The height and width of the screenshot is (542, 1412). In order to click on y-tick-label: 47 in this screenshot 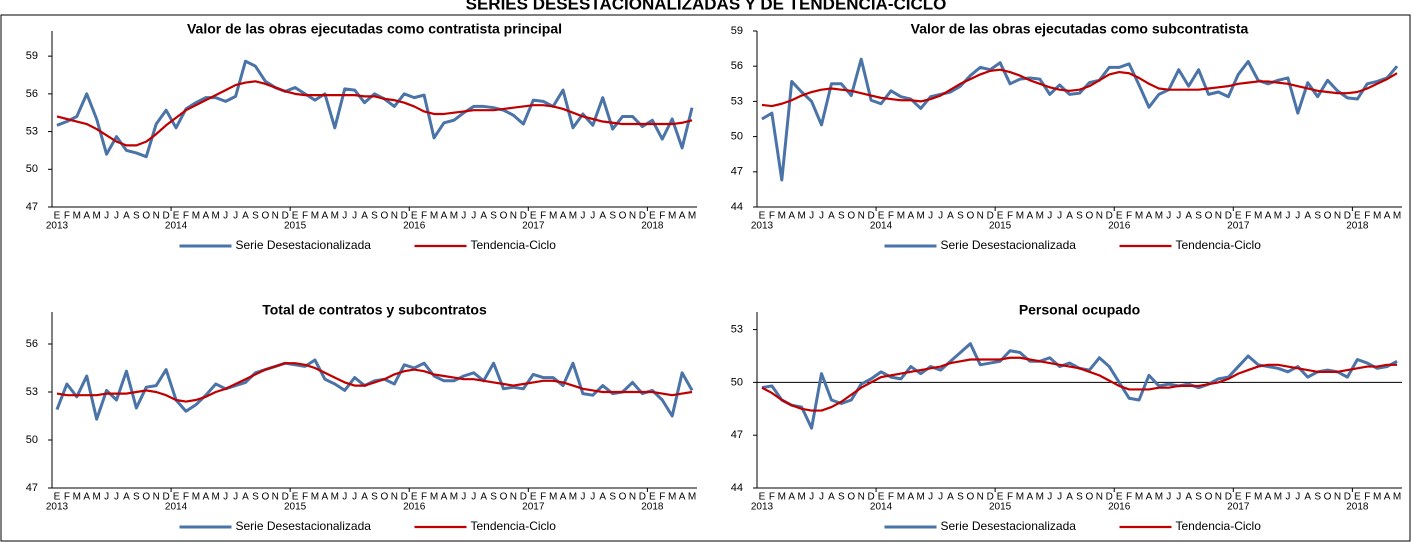, I will do `click(737, 172)`.